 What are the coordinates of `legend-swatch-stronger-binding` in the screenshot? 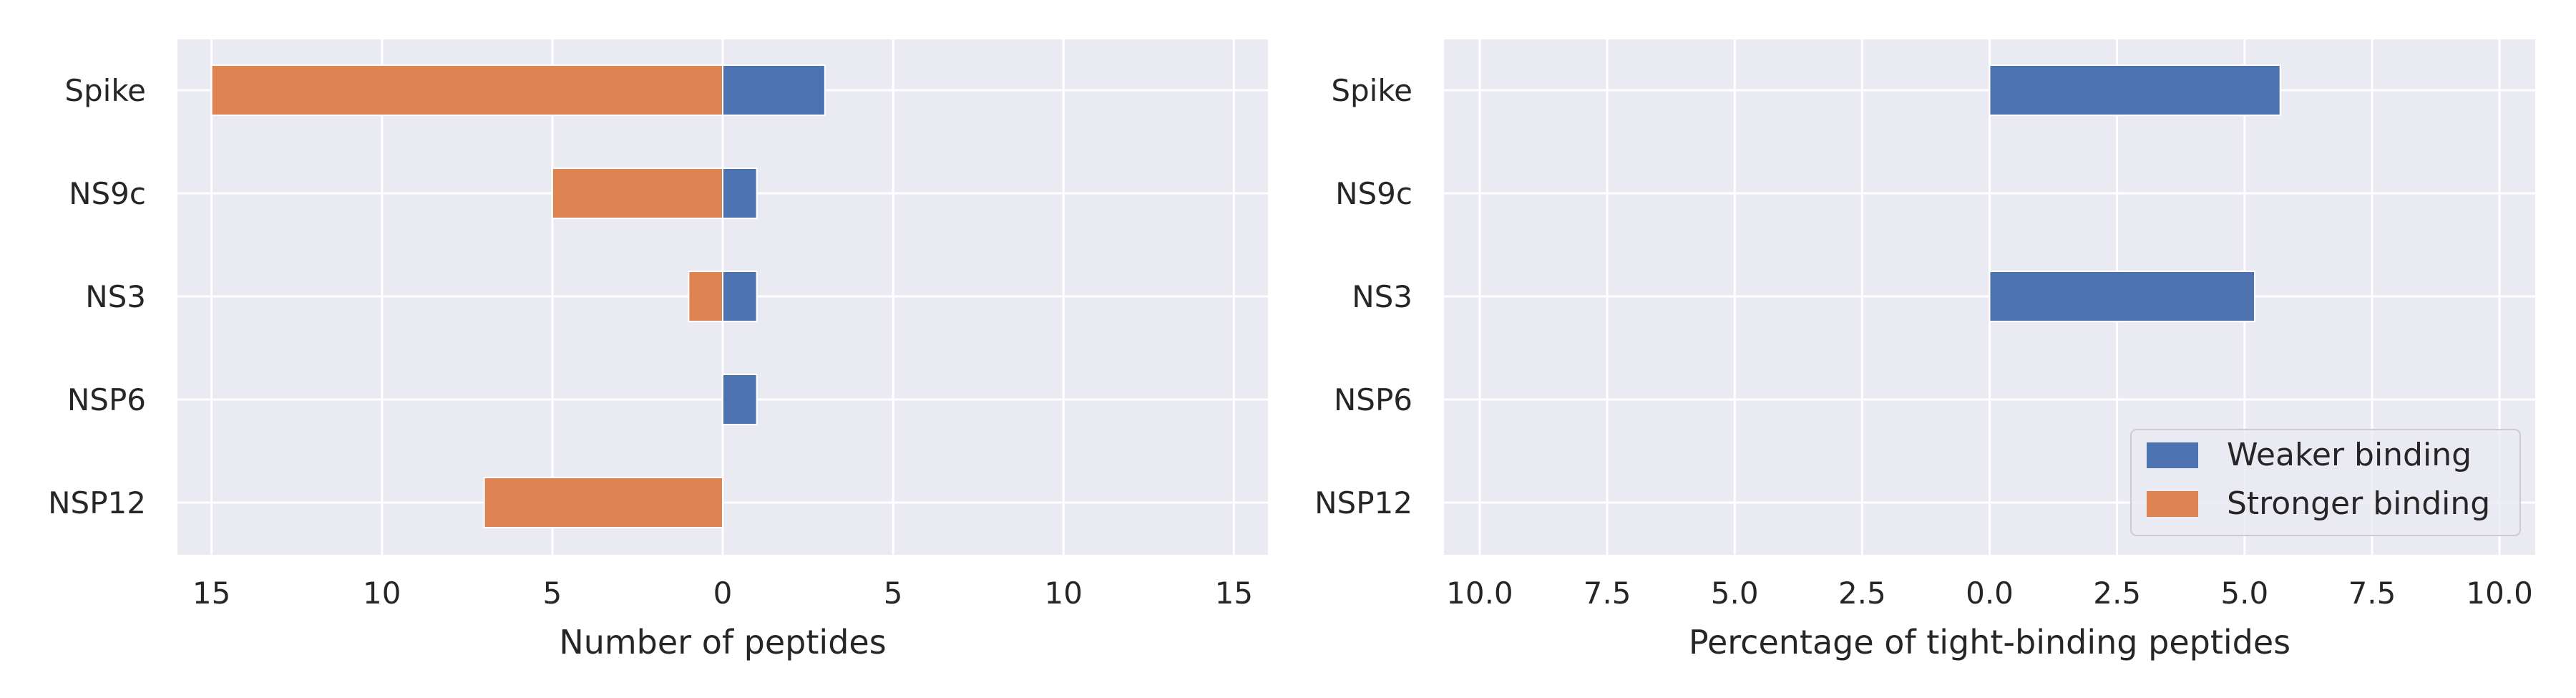 It's located at (2172, 504).